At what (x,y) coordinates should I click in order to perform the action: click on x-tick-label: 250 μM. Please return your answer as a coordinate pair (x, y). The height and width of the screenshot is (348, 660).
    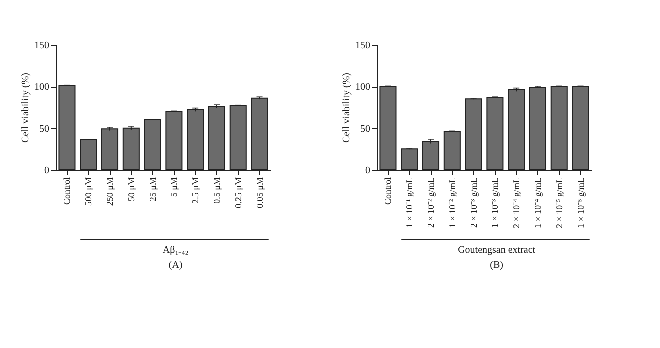
    Looking at the image, I should click on (110, 192).